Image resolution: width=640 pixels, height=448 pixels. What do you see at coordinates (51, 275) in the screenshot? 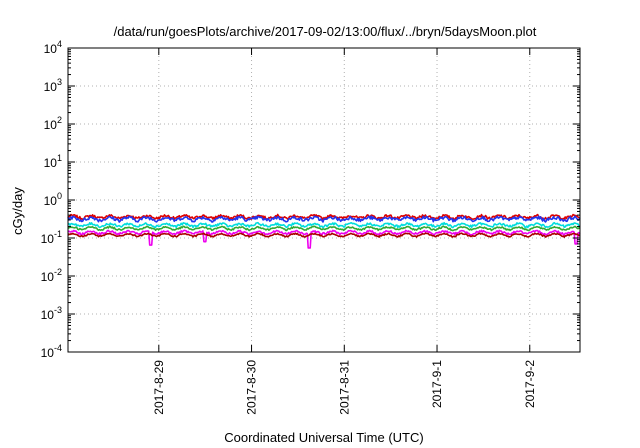
I see `y-tick-label: 10⁻²` at bounding box center [51, 275].